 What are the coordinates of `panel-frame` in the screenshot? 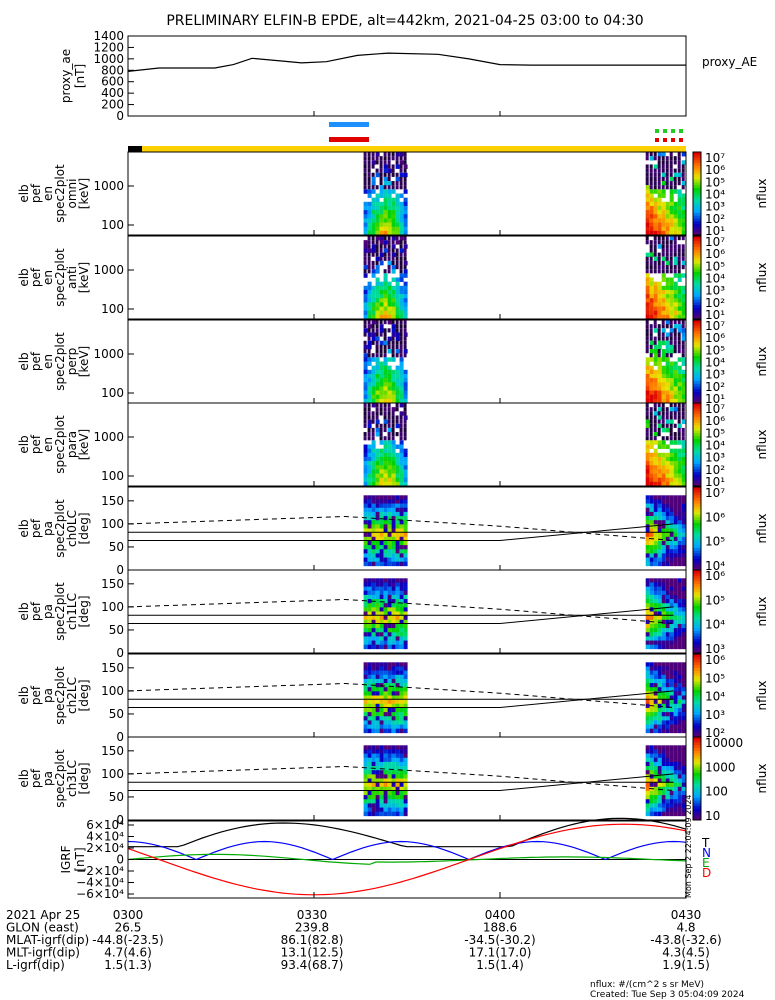 It's located at (407, 277).